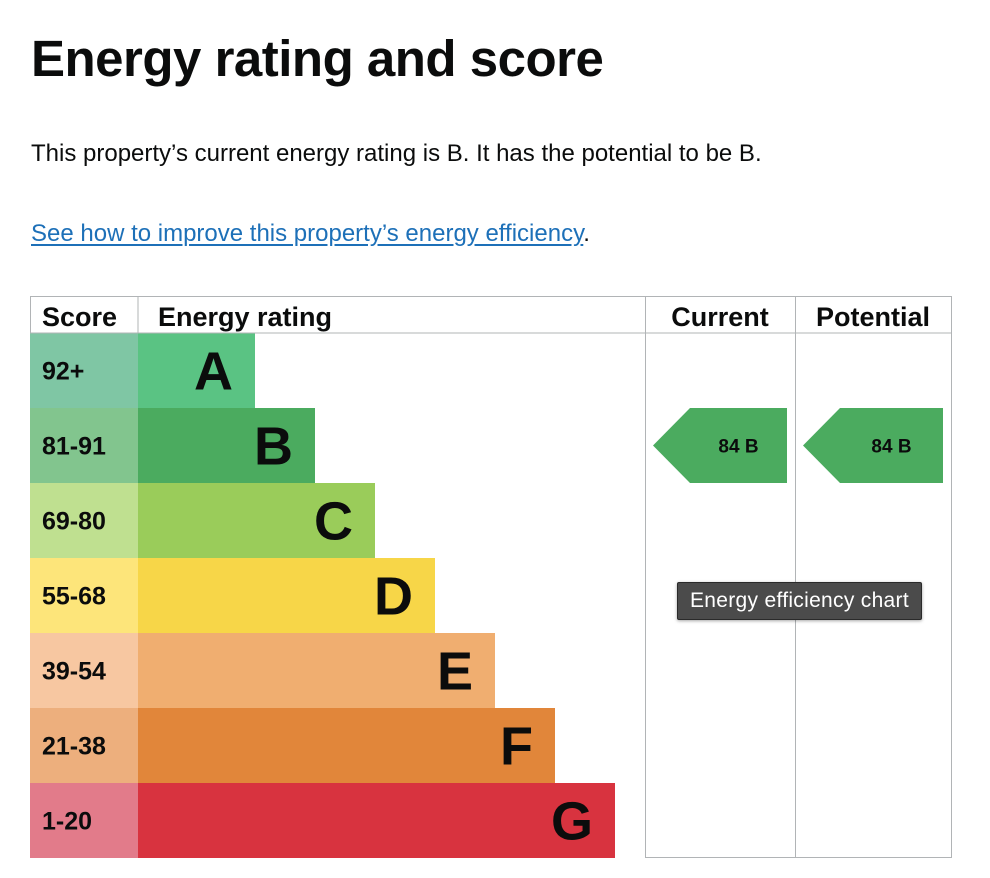 The height and width of the screenshot is (878, 990). I want to click on rating-bar-a, so click(196, 370).